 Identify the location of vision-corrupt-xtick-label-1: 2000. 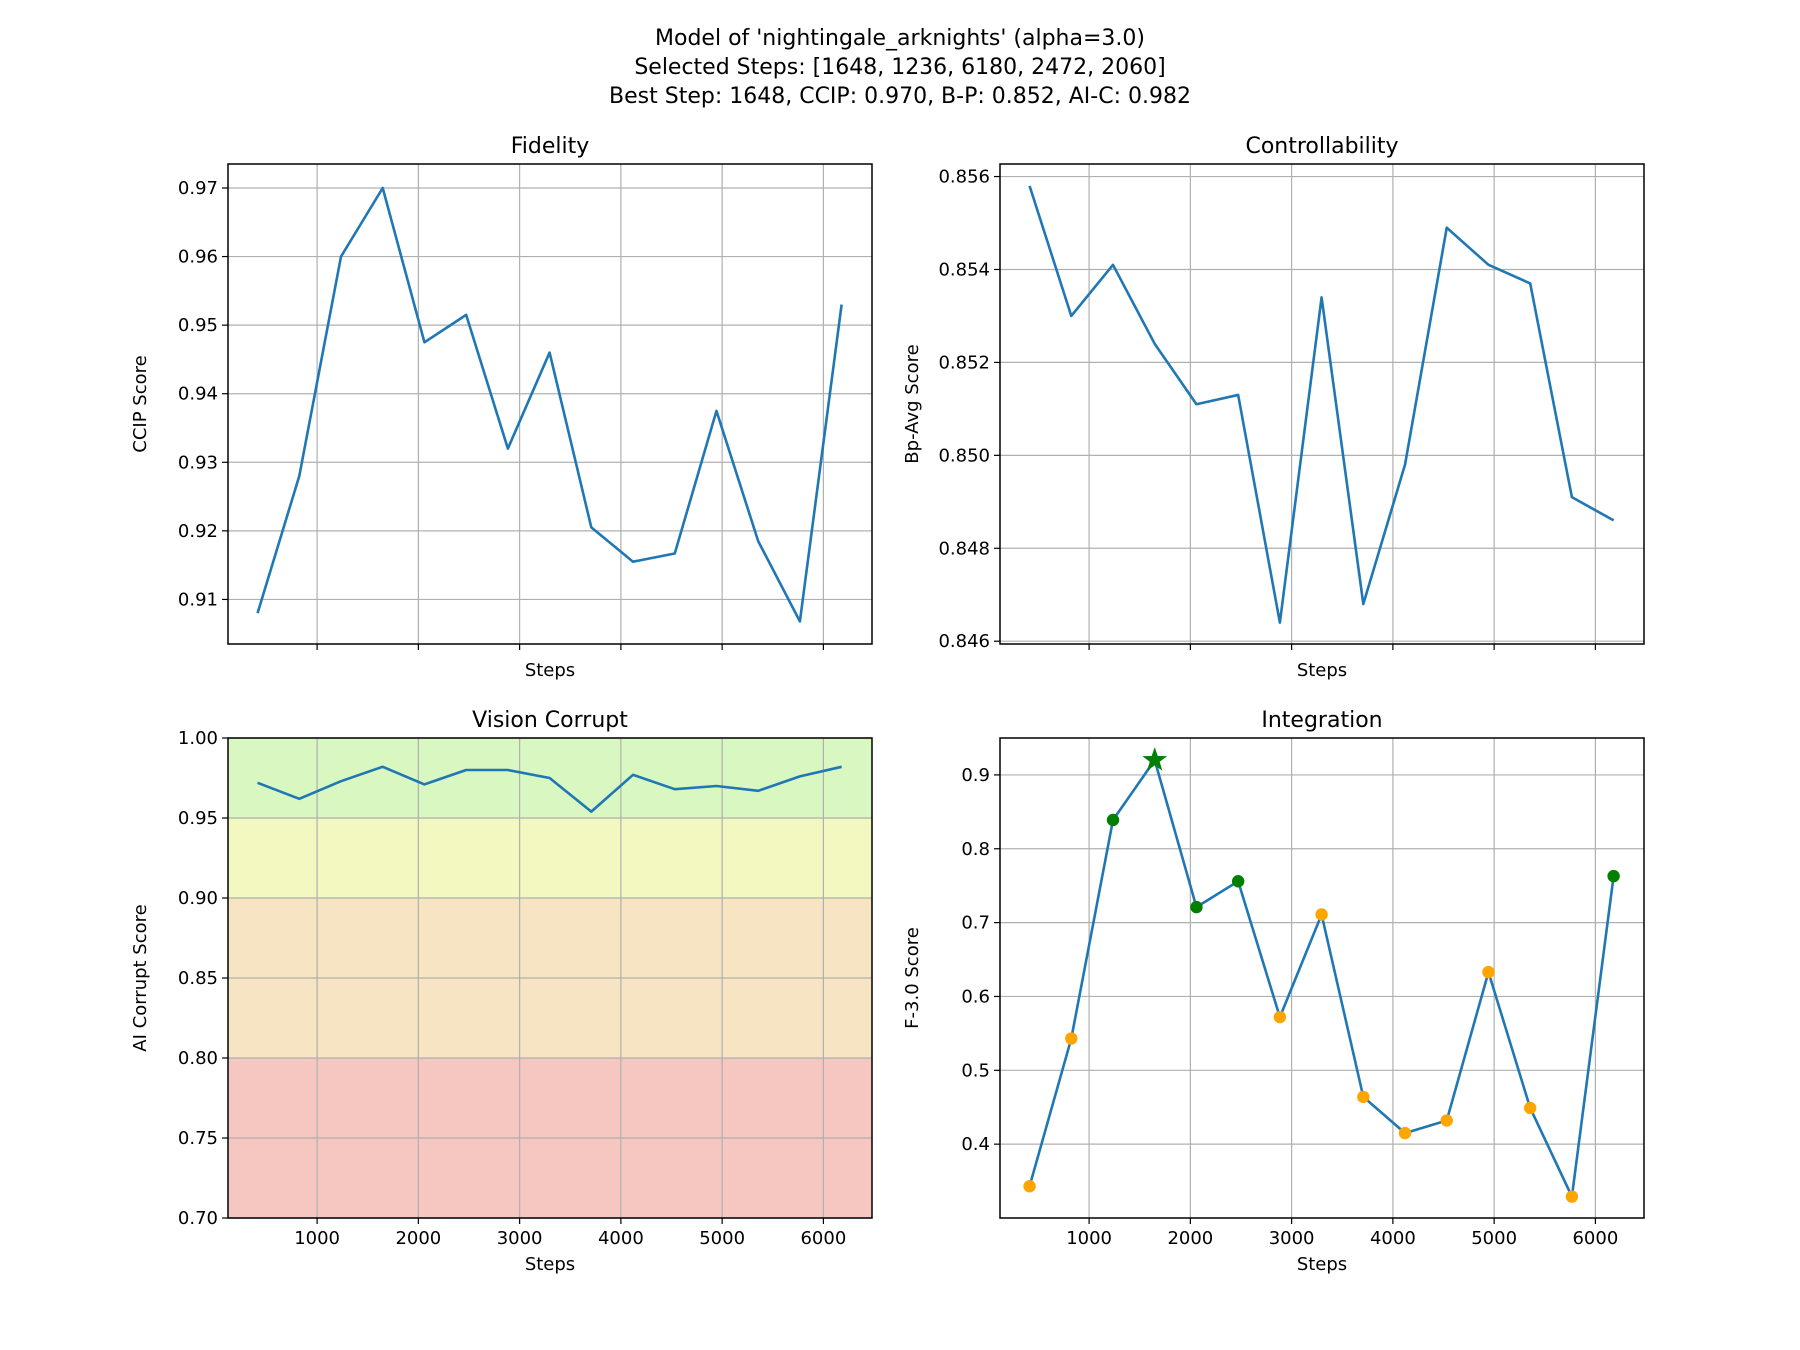
(418, 1238).